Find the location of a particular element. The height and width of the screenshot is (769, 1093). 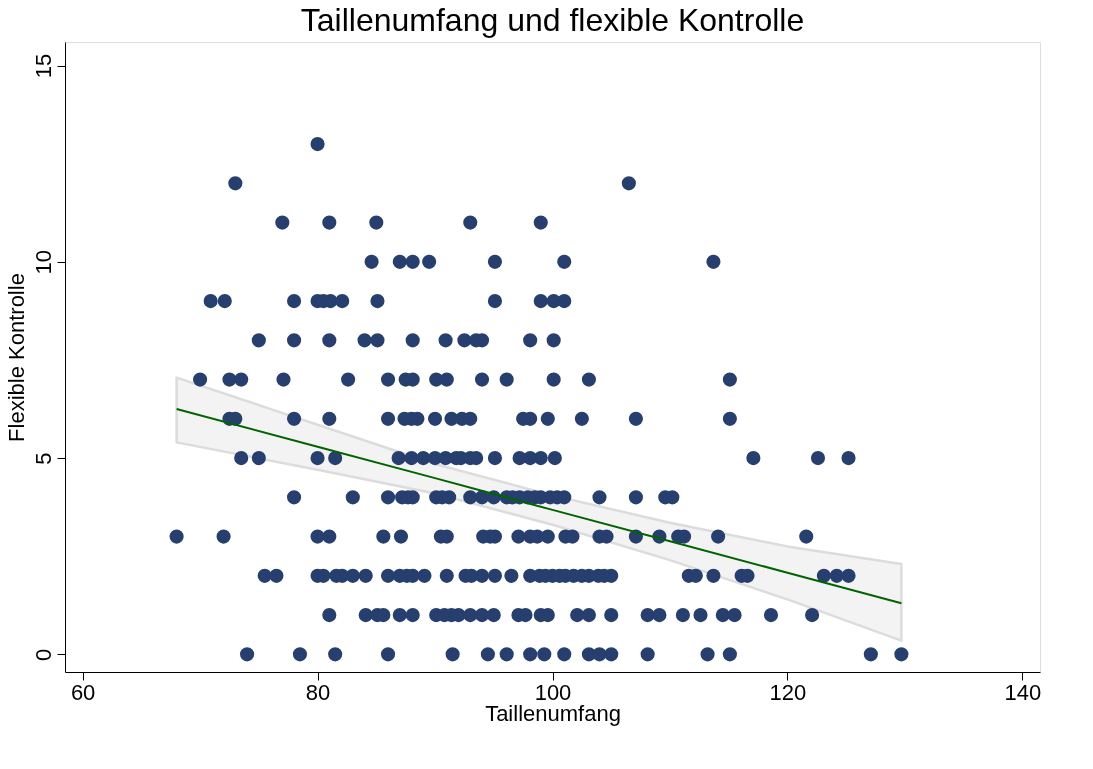

y-axis-title: Flexible Kontrolle is located at coordinates (16, 357).